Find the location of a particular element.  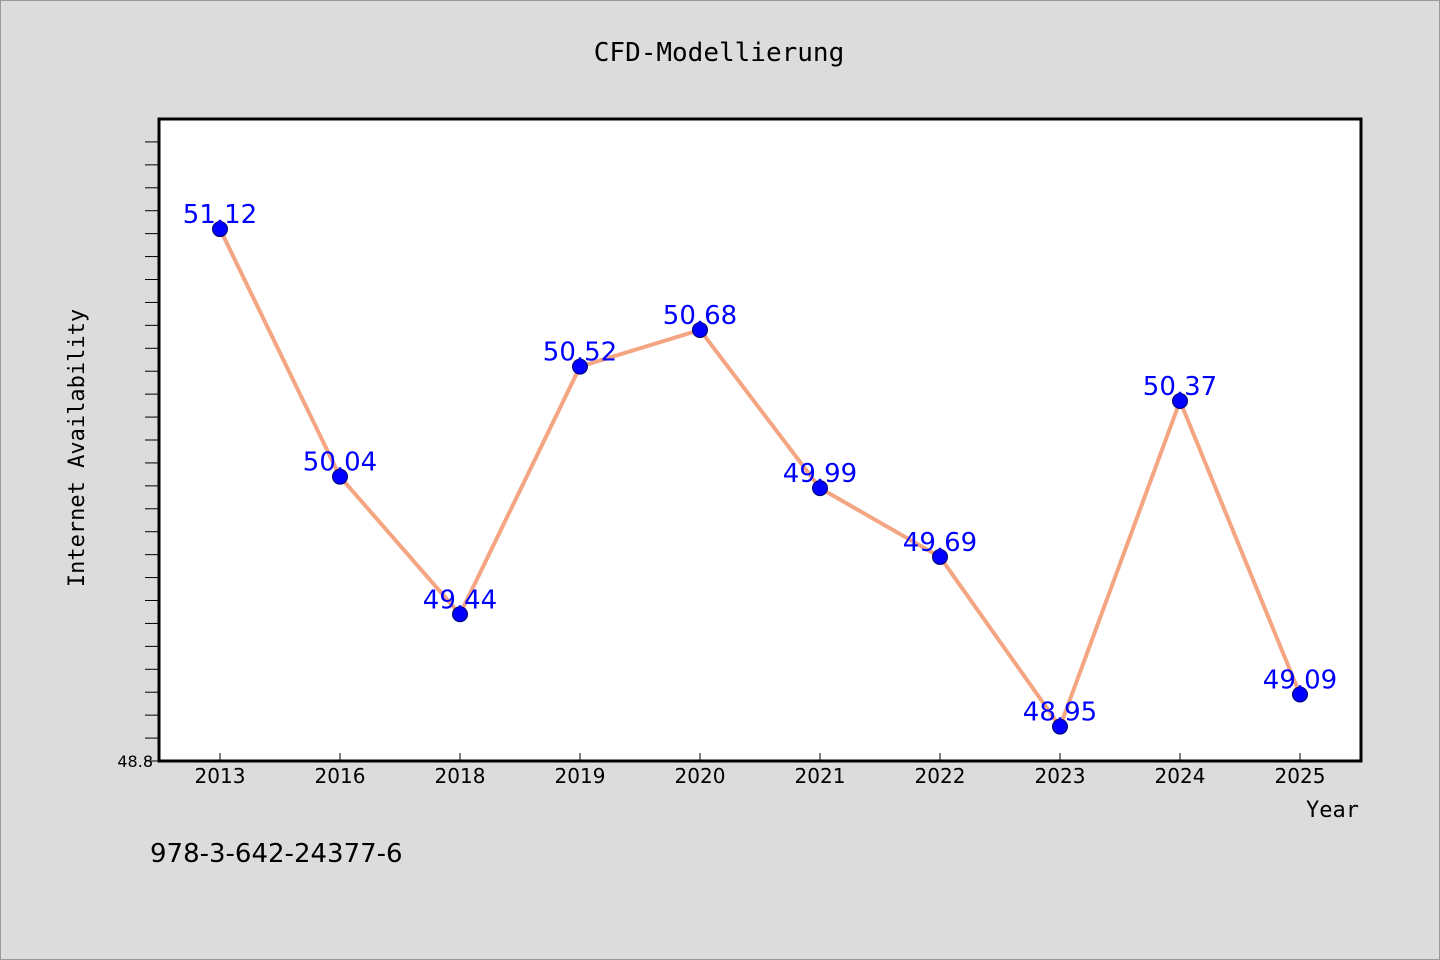

y-axis-ticks is located at coordinates (152, 451).